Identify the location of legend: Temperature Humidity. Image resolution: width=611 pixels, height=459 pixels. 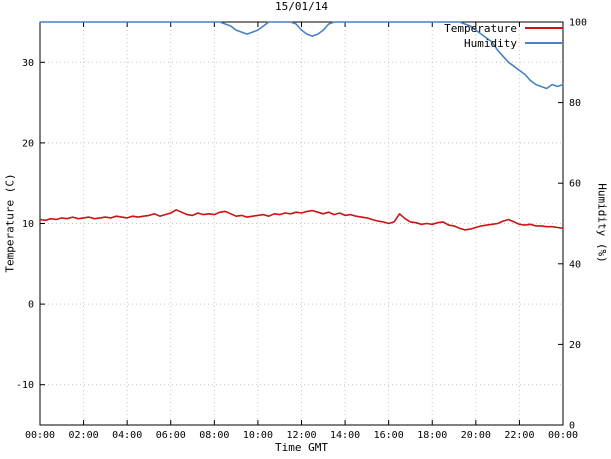
(503, 35).